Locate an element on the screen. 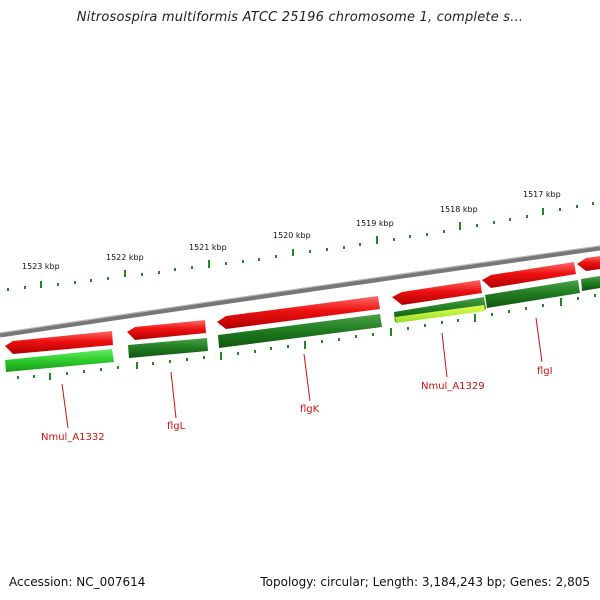  gene-label: flgL is located at coordinates (176, 426).